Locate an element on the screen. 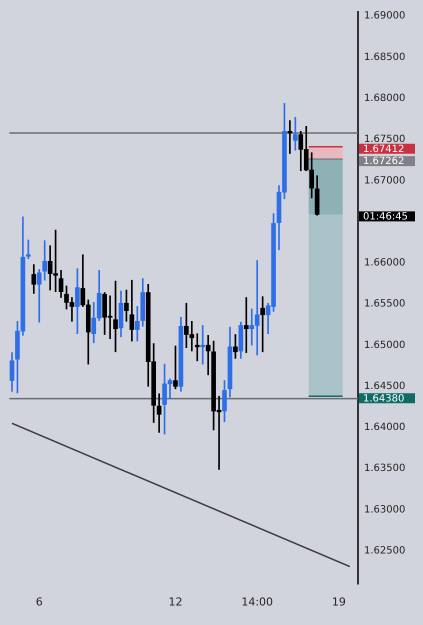 The image size is (423, 625). y-tick-label: 1.67000 is located at coordinates (385, 180).